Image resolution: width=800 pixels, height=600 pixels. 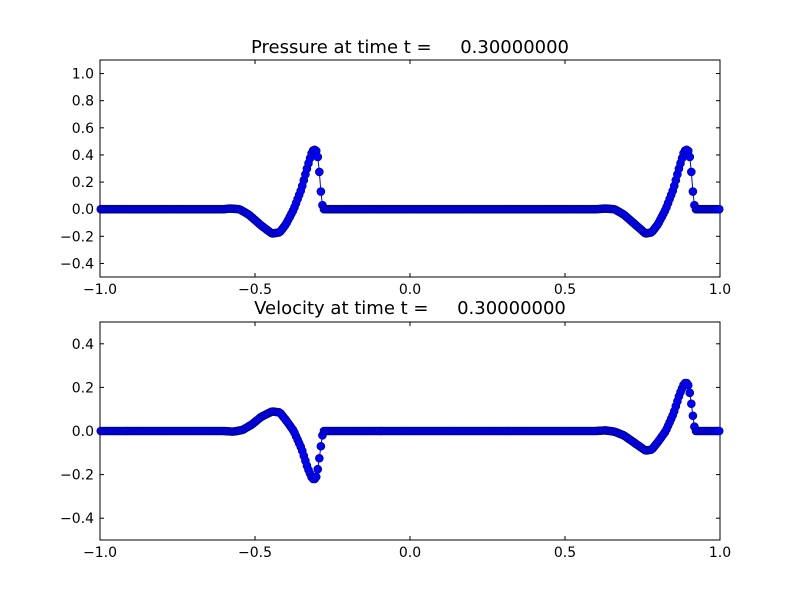 I want to click on velocity-x-tick-label: −1.0, so click(x=100, y=553).